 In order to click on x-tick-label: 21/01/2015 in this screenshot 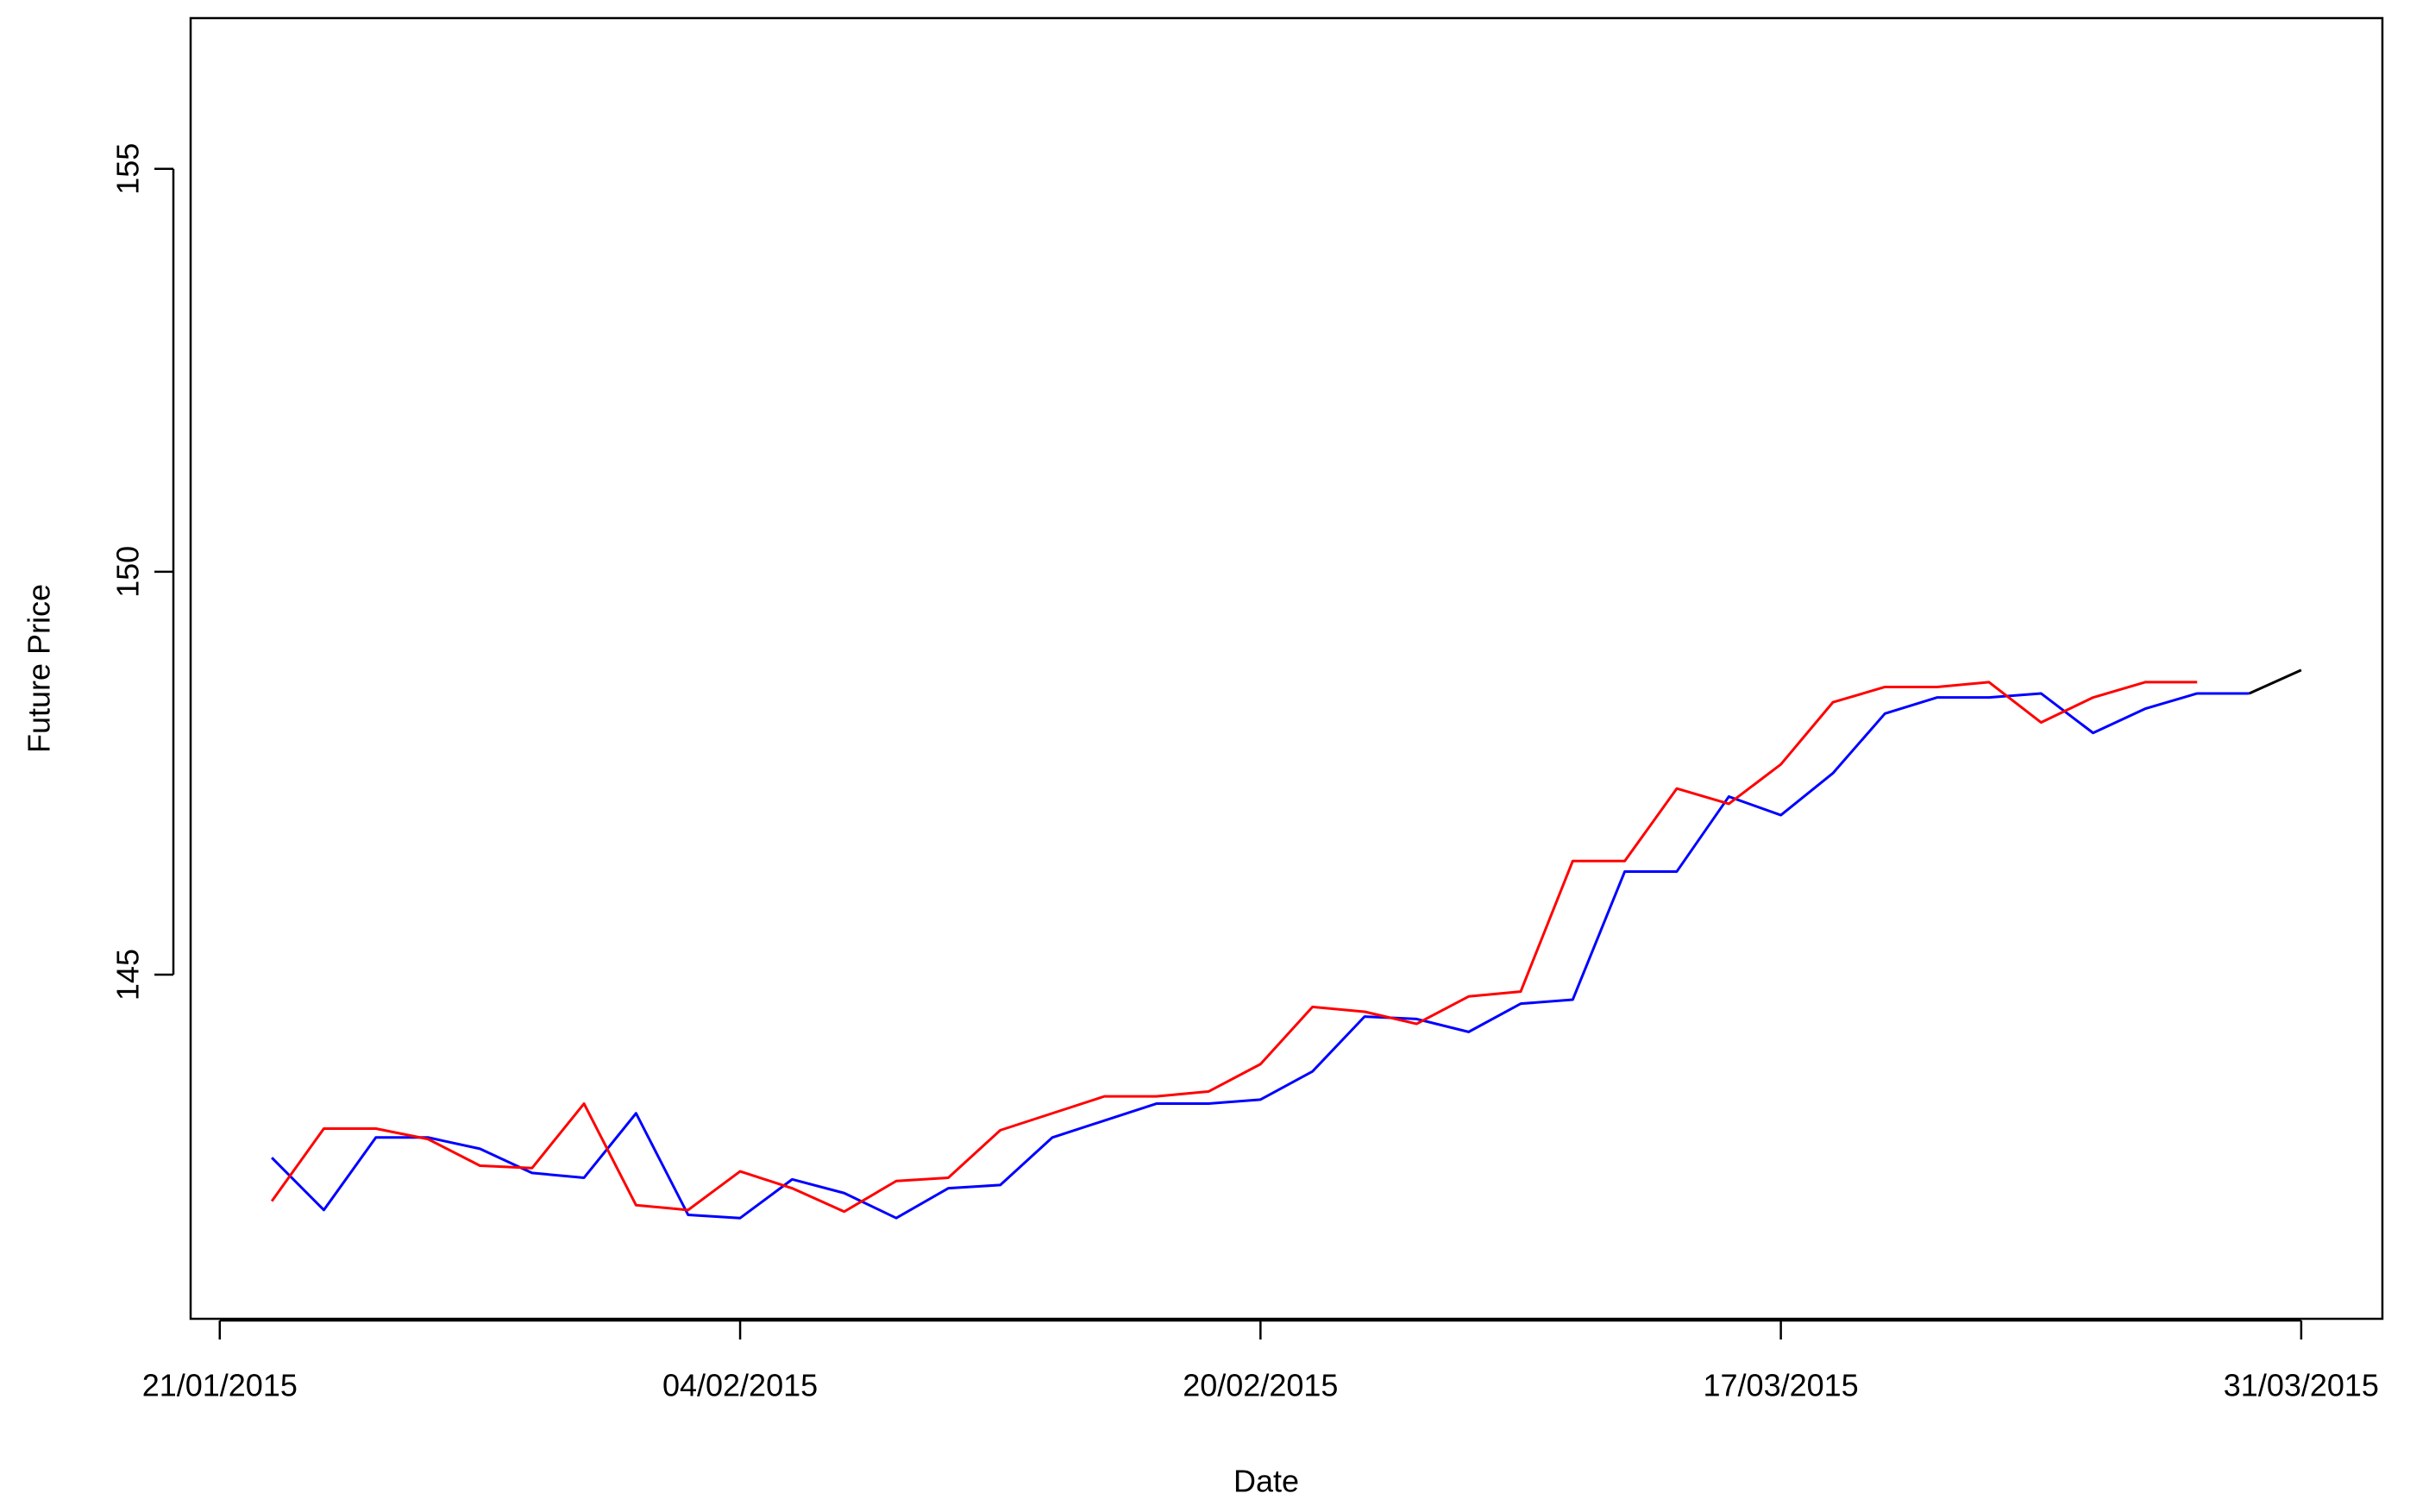, I will do `click(220, 1385)`.